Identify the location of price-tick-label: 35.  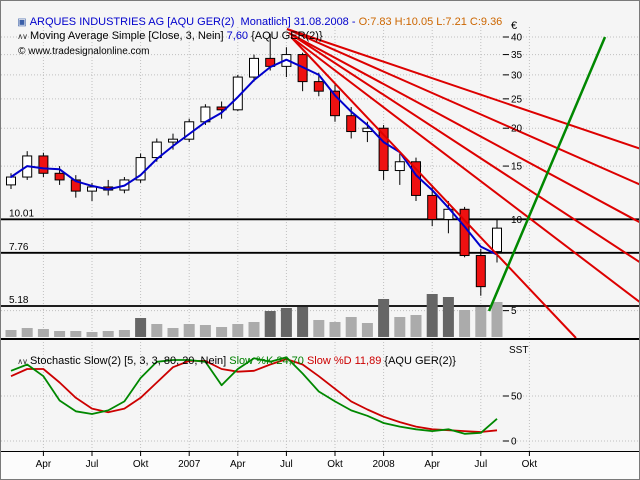
(517, 55).